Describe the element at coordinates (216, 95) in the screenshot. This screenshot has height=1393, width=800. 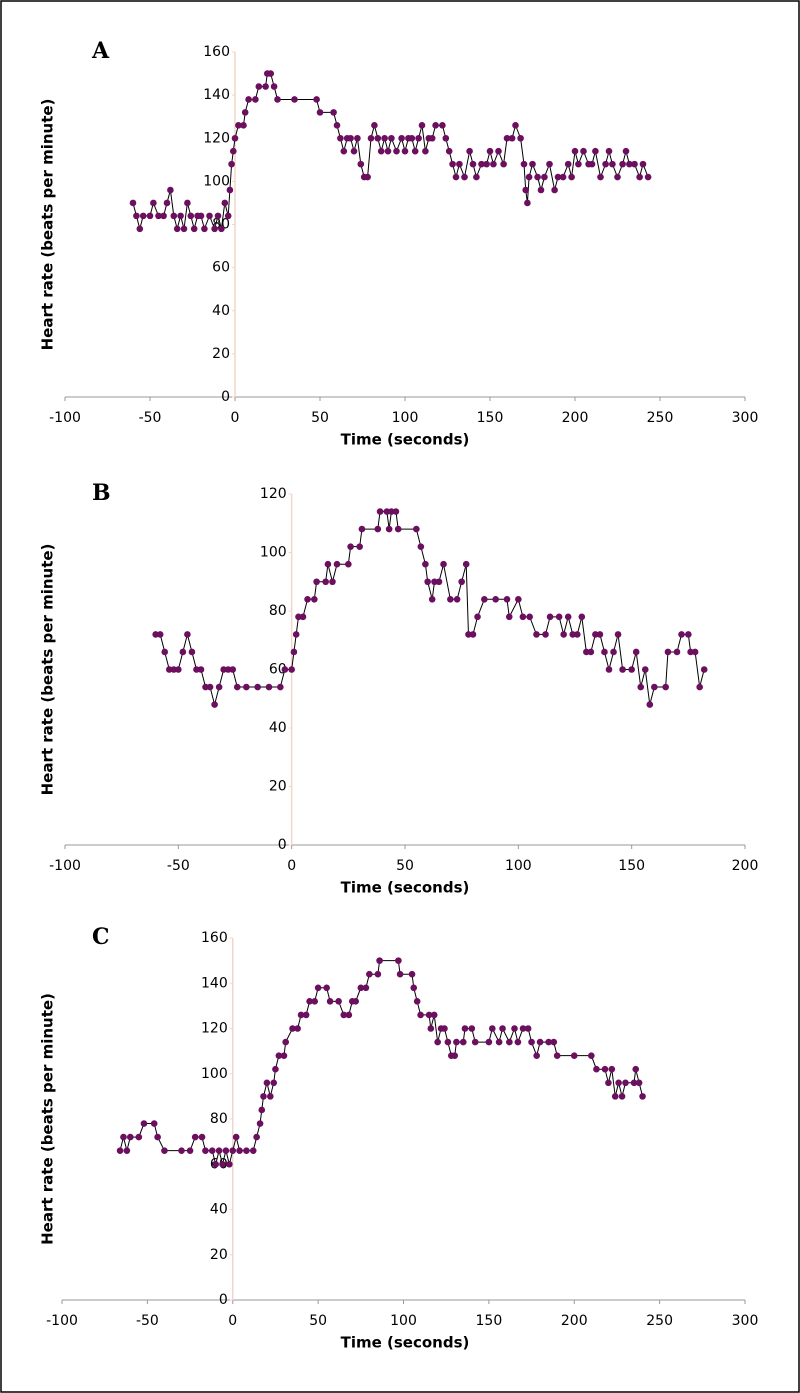
I see `y-tick-label: 140` at that location.